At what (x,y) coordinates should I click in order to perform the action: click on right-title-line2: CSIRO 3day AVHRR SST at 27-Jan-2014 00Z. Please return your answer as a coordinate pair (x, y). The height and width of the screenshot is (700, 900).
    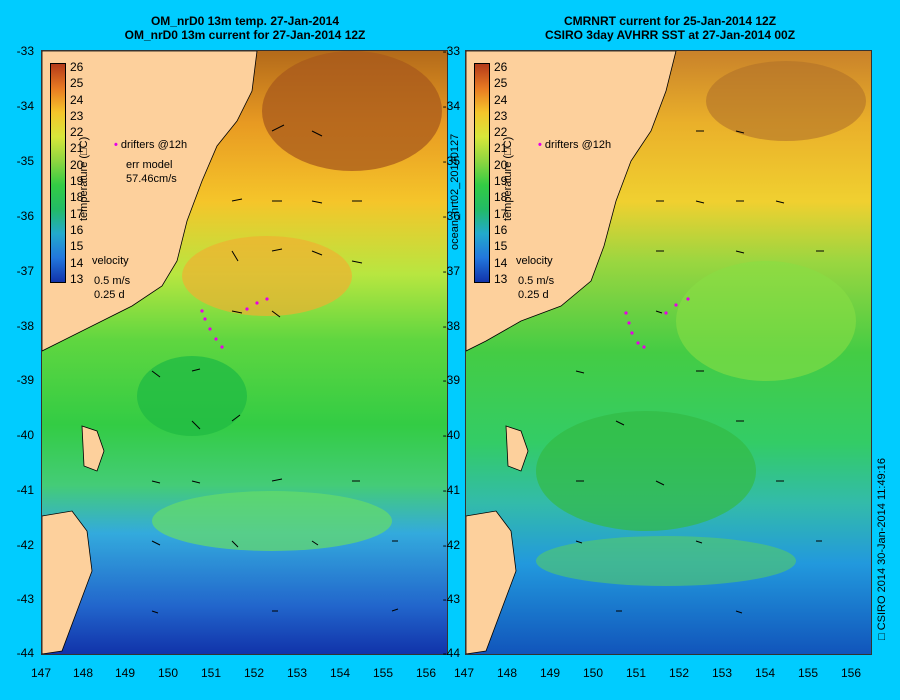
    Looking at the image, I should click on (670, 35).